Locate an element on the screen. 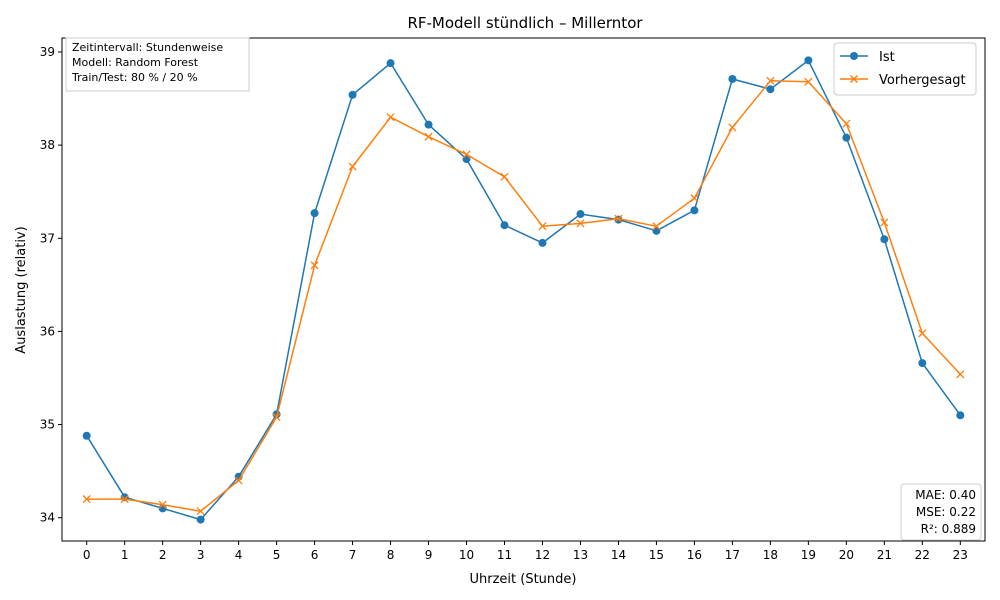  x-tick-label: 16 is located at coordinates (694, 555).